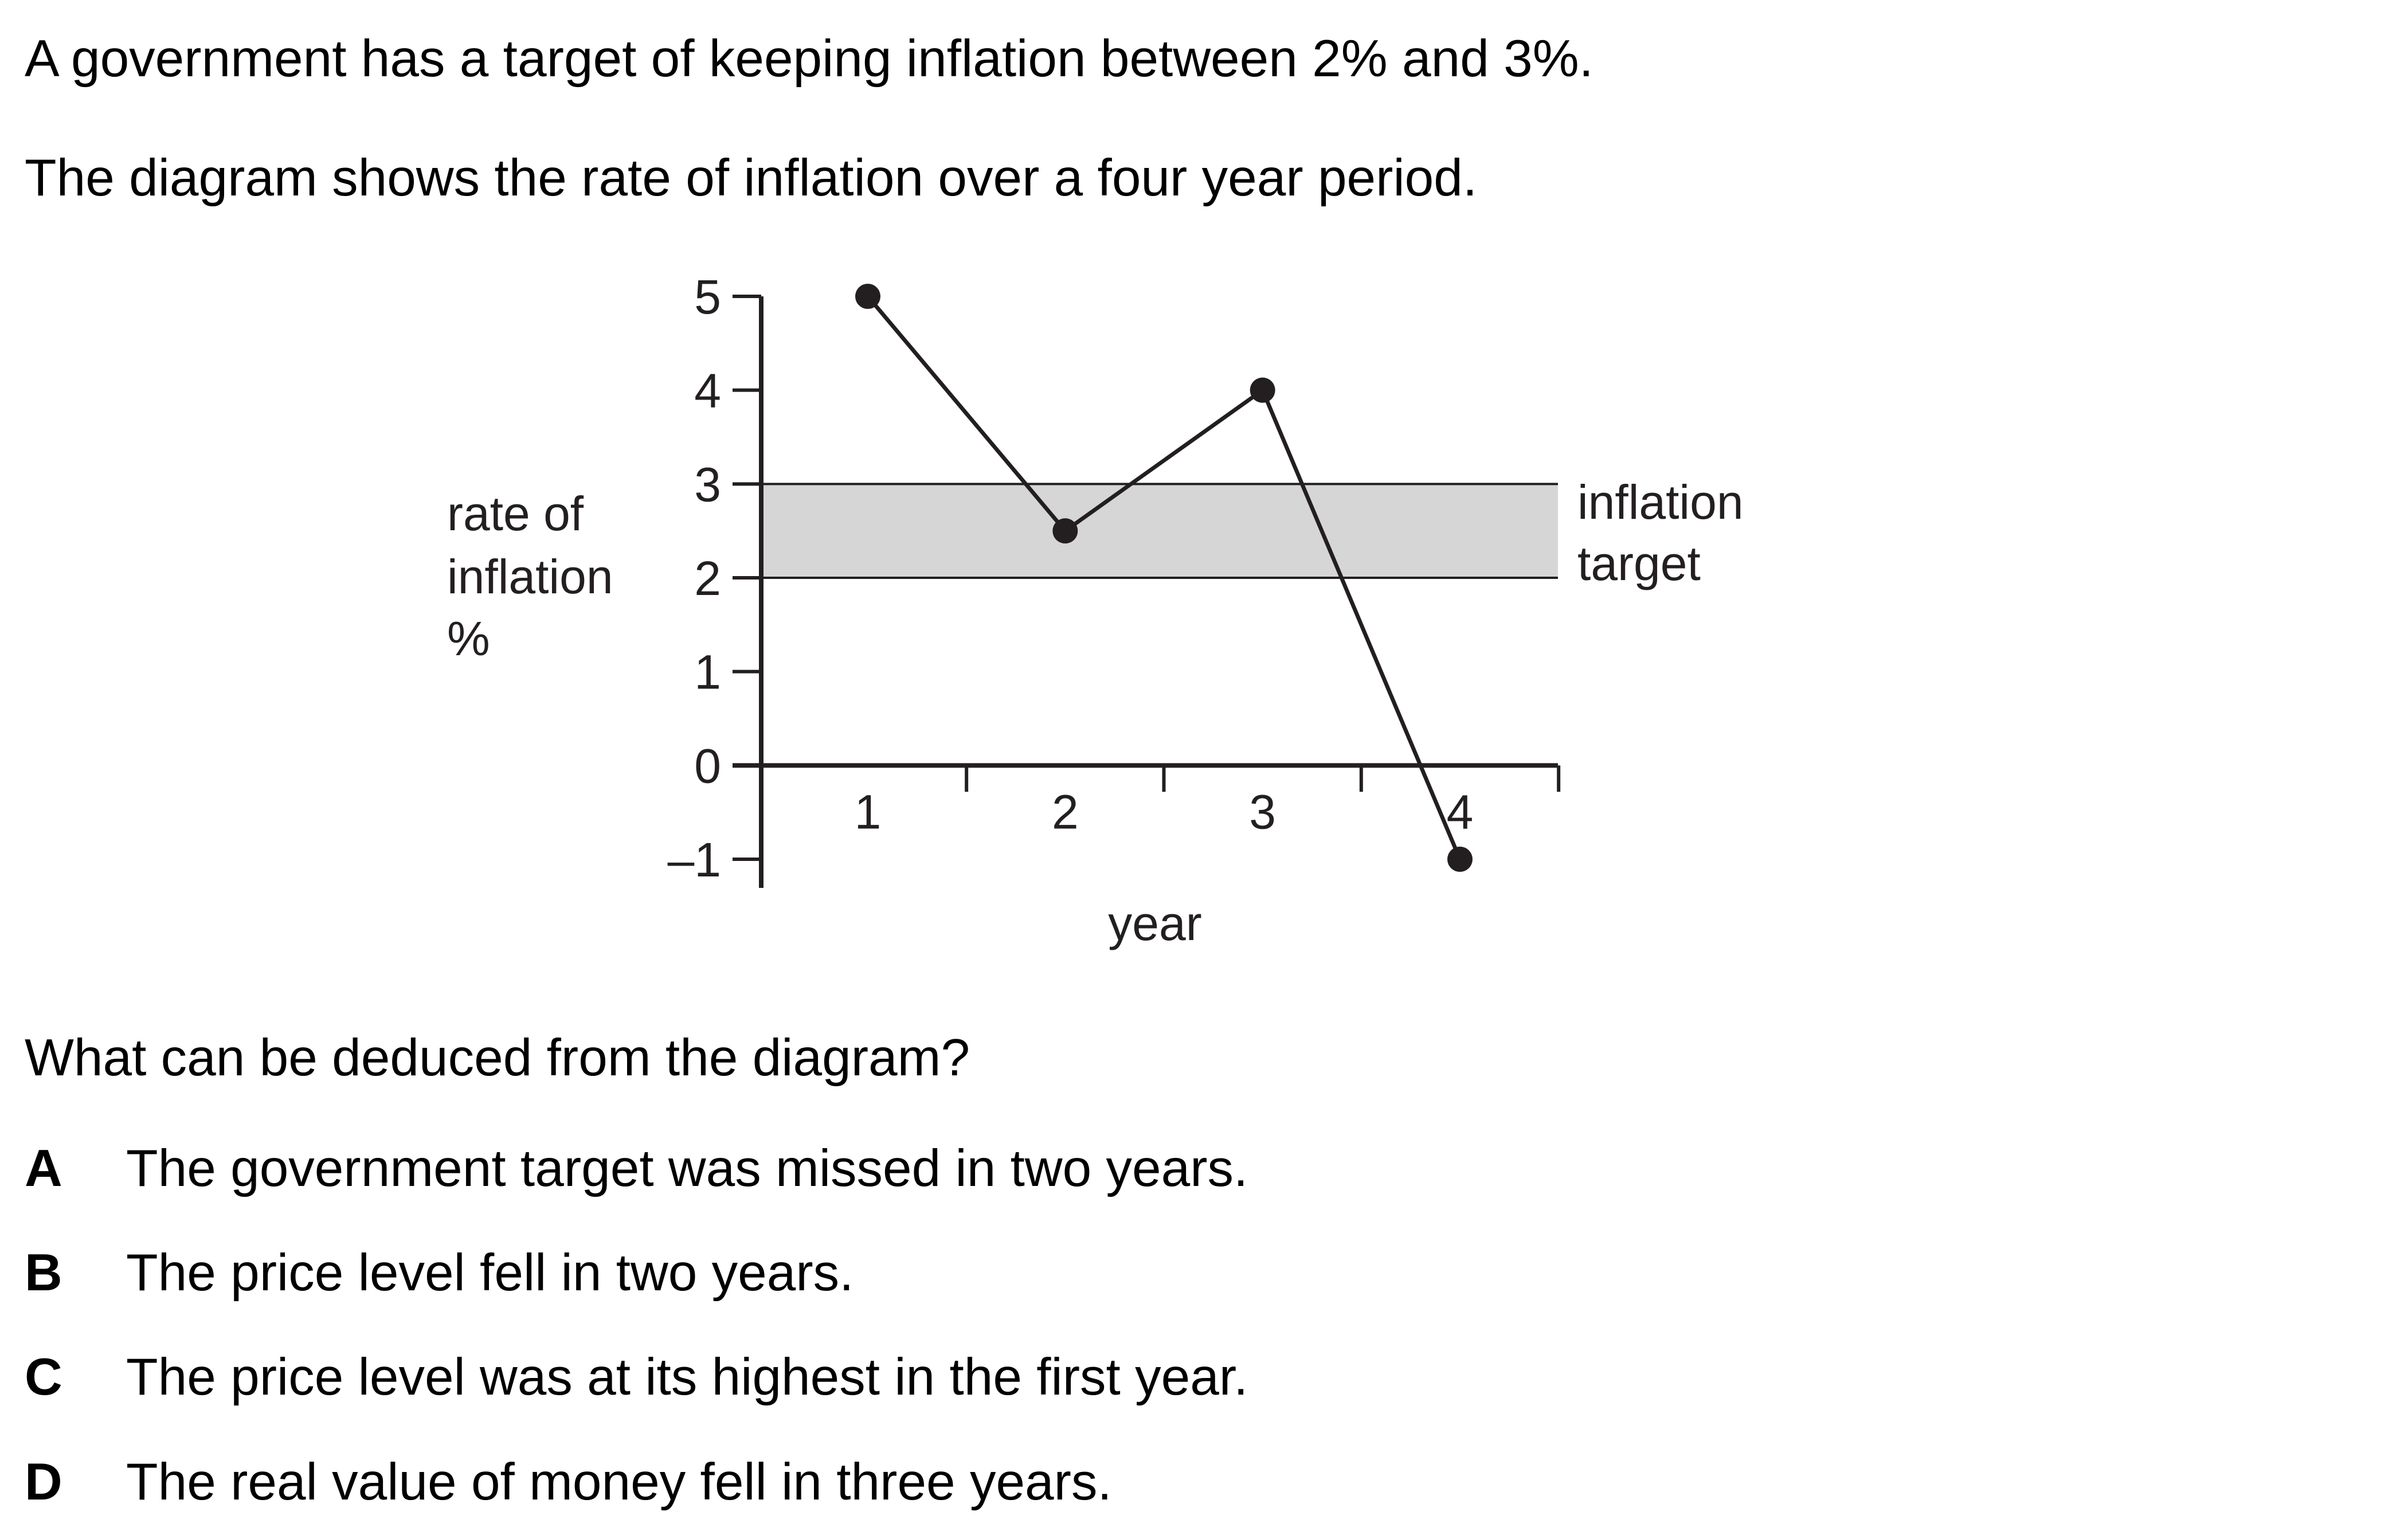  I want to click on y-tick-label: 4, so click(707, 391).